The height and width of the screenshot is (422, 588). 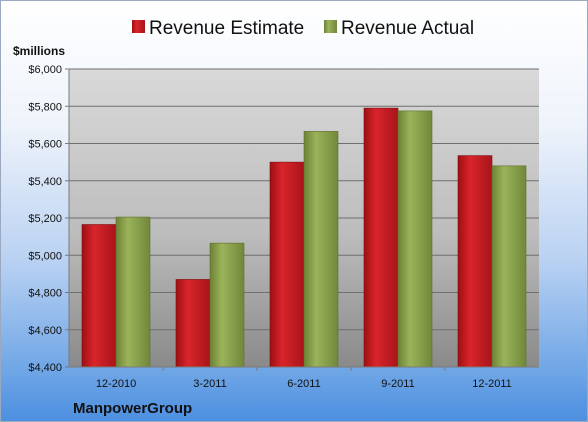 What do you see at coordinates (287, 264) in the screenshot?
I see `bar-revenue-estimate-6-2011` at bounding box center [287, 264].